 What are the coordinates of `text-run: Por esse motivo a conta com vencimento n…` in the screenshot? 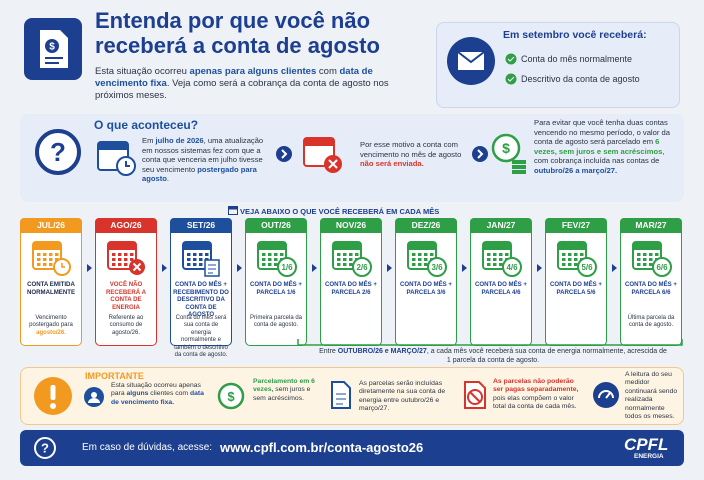 It's located at (411, 149).